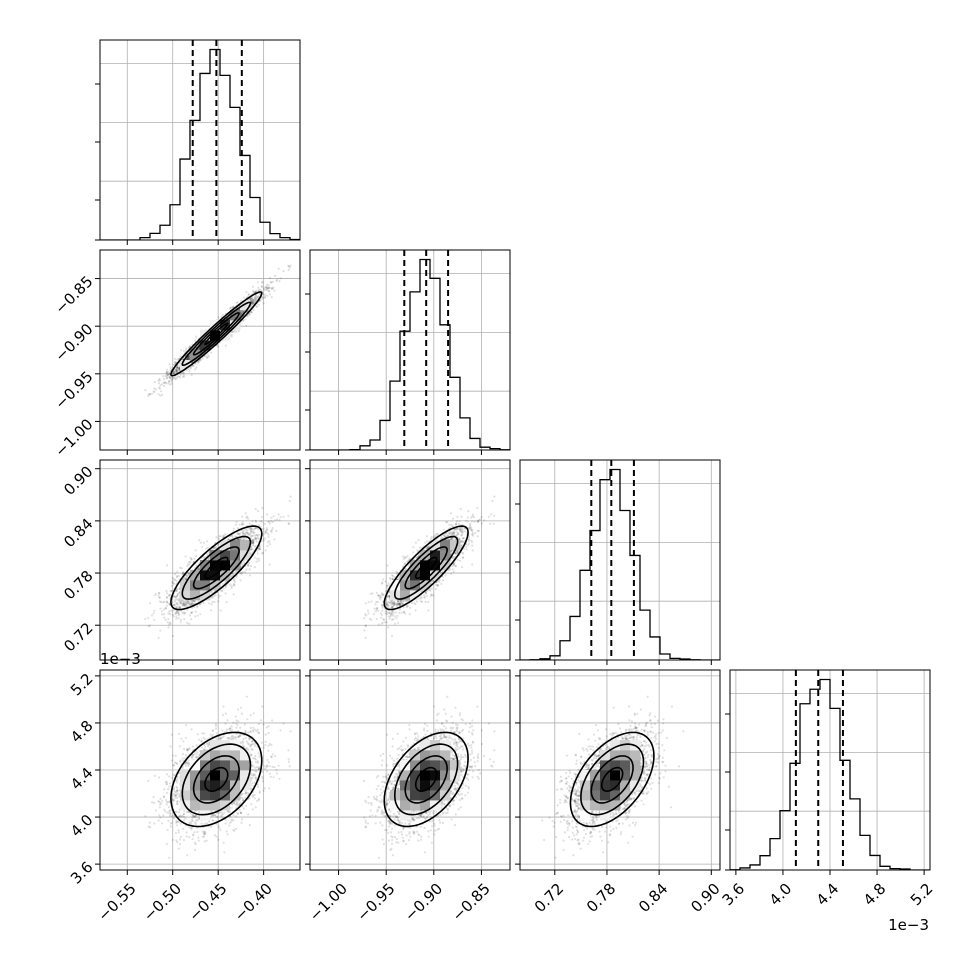  Describe the element at coordinates (205, 335) in the screenshot. I see `density-cell` at that location.